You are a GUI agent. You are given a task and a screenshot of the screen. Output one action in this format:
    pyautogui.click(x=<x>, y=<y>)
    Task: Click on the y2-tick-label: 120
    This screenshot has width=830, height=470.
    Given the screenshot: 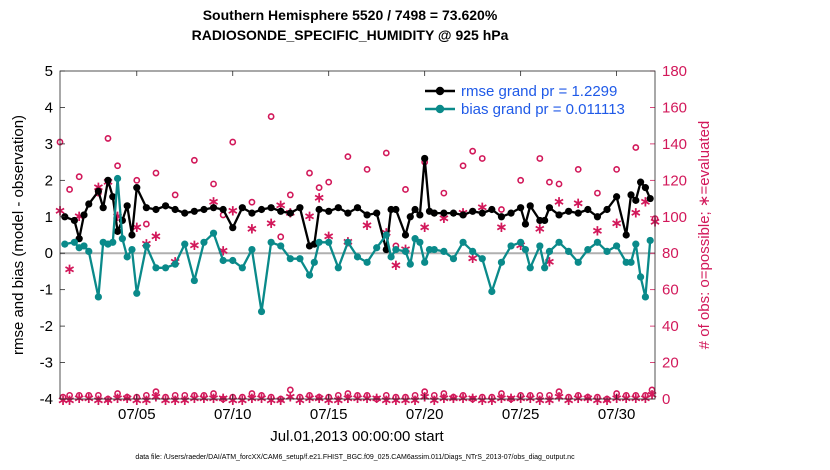 What is the action you would take?
    pyautogui.click(x=674, y=180)
    